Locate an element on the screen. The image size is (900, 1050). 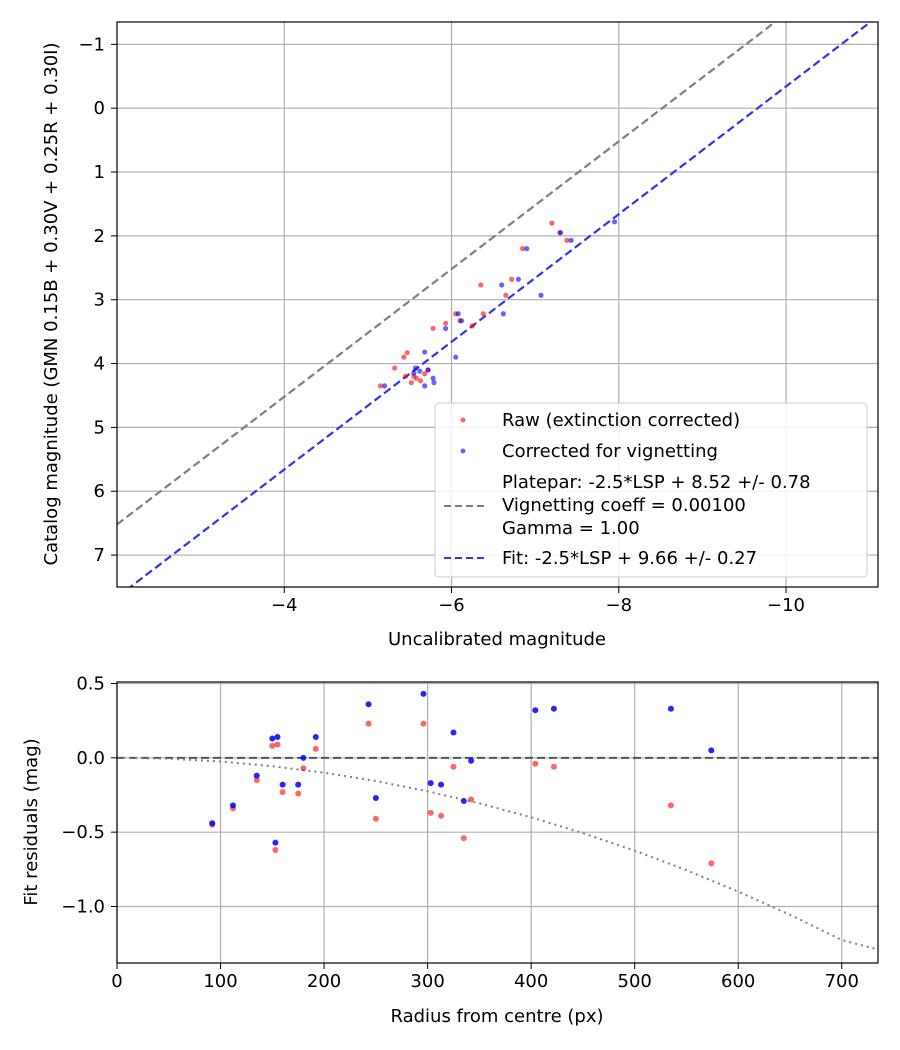
top-y-tick-label: 4 is located at coordinates (99, 364).